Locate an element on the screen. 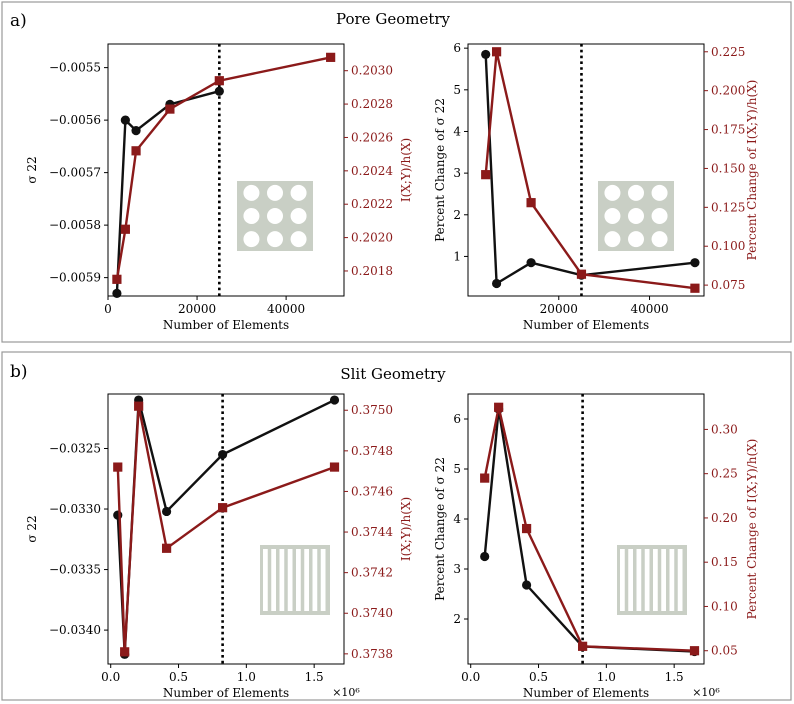  y2-axis-label: I(X;Y)/h(X) is located at coordinates (406, 529).